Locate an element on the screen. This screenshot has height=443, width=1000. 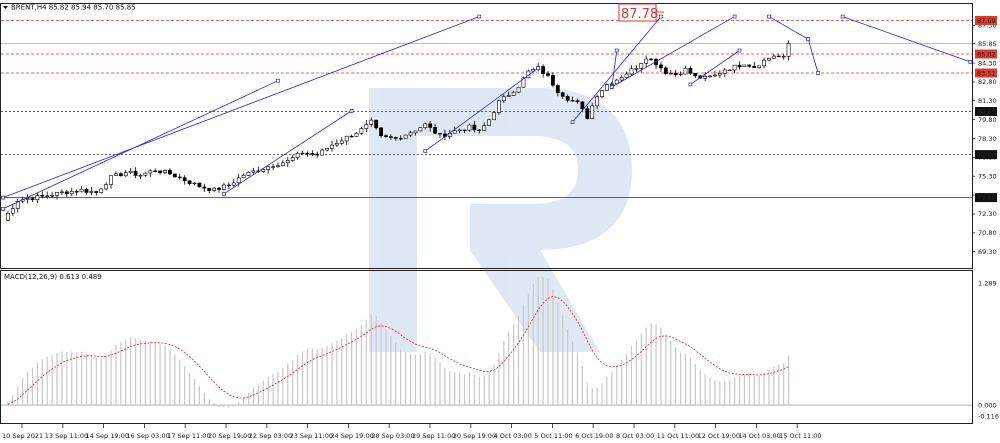
dropdown-triangle-icon is located at coordinates (5, 7).